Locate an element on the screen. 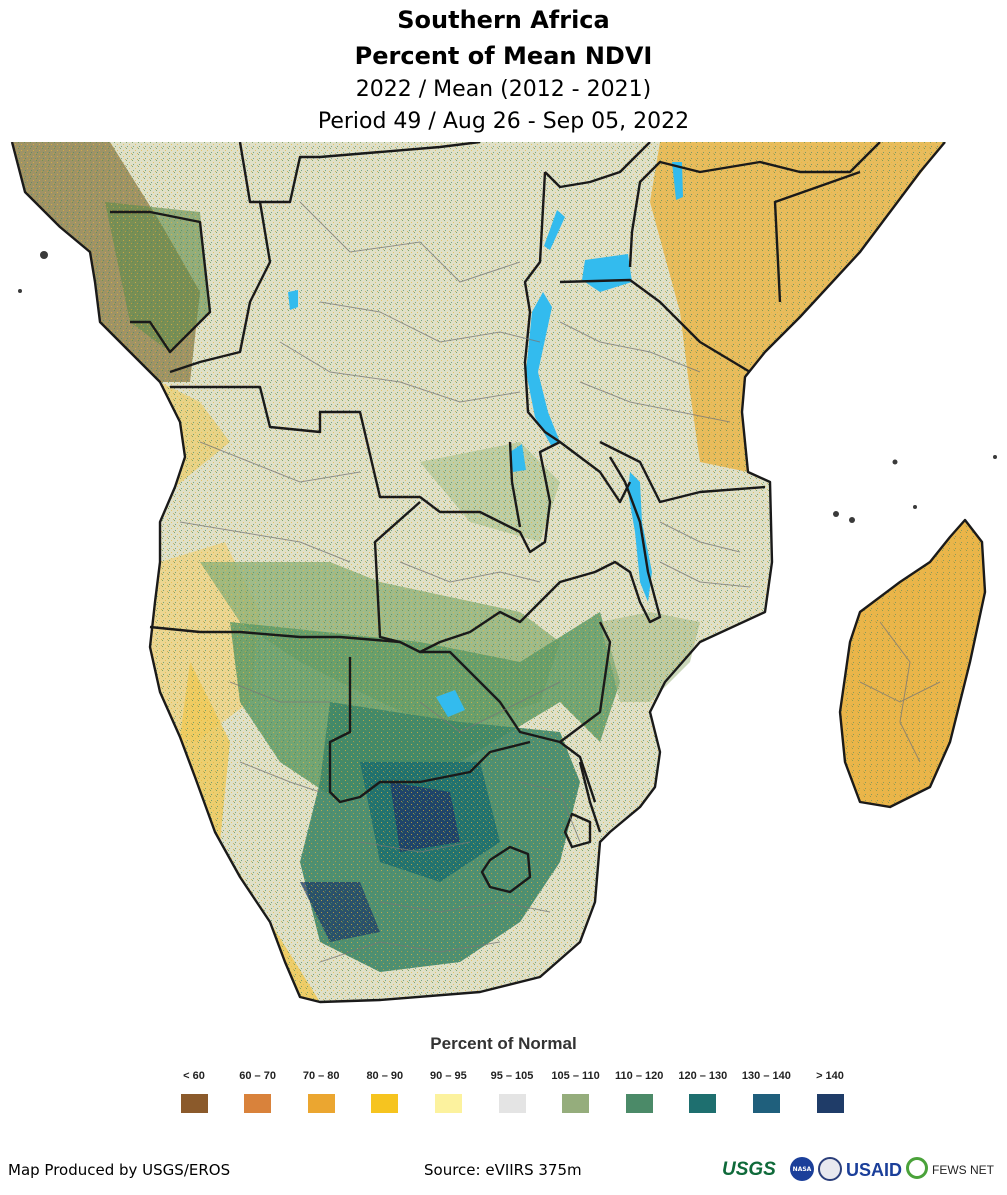 The image size is (1007, 1195). legend-label: 95 – 105 is located at coordinates (512, 1076).